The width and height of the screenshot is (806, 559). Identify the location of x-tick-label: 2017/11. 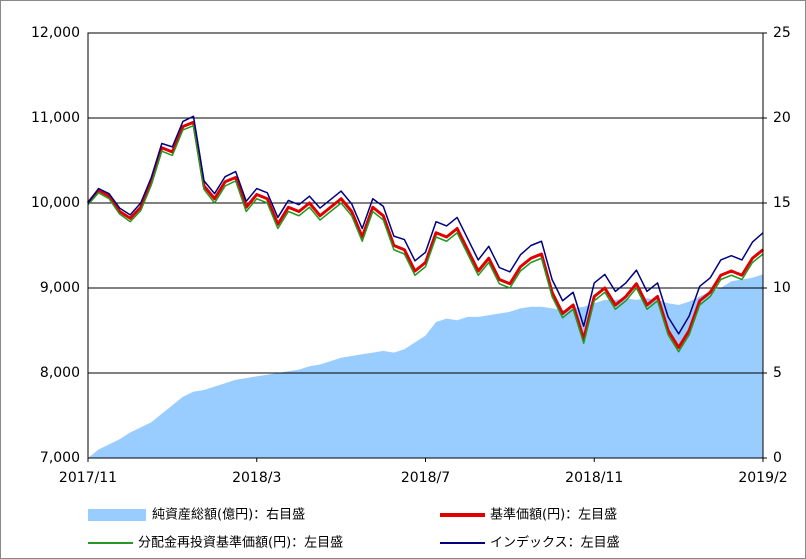
(88, 478).